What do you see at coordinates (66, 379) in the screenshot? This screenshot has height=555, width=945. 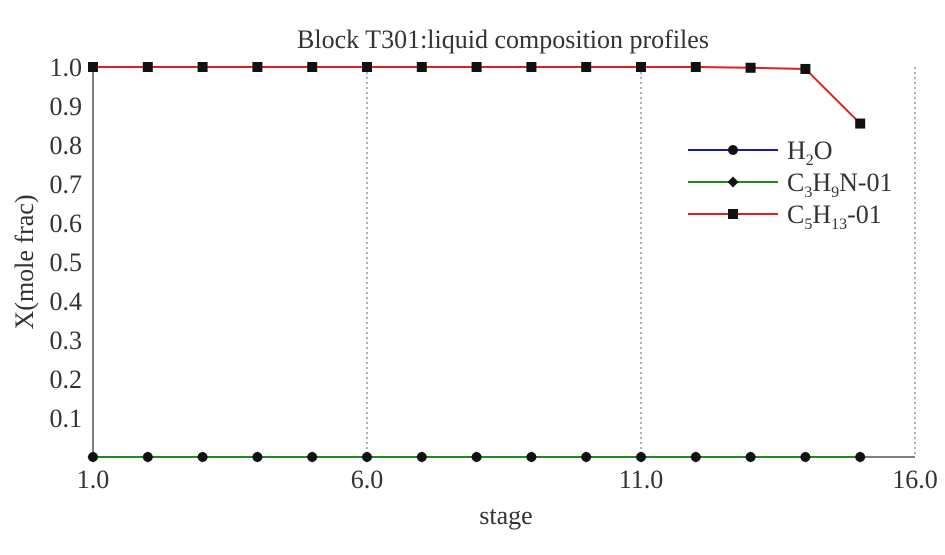 I see `y-tick-label-0.2: 0.2` at bounding box center [66, 379].